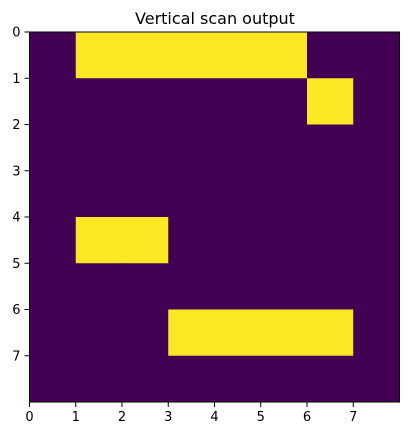 This screenshot has height=435, width=408. I want to click on y-tick-label: 5, so click(16, 264).